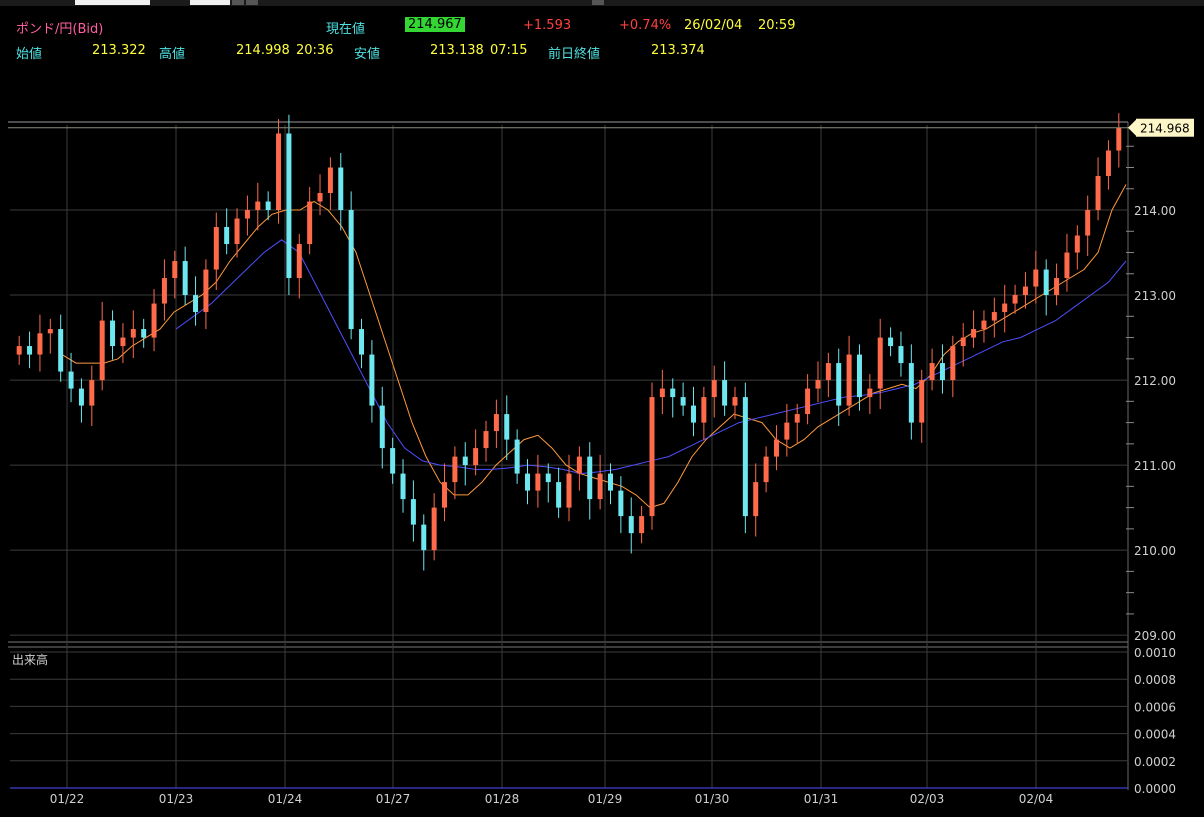 The image size is (1204, 817). I want to click on current-value: 214.967, so click(435, 24).